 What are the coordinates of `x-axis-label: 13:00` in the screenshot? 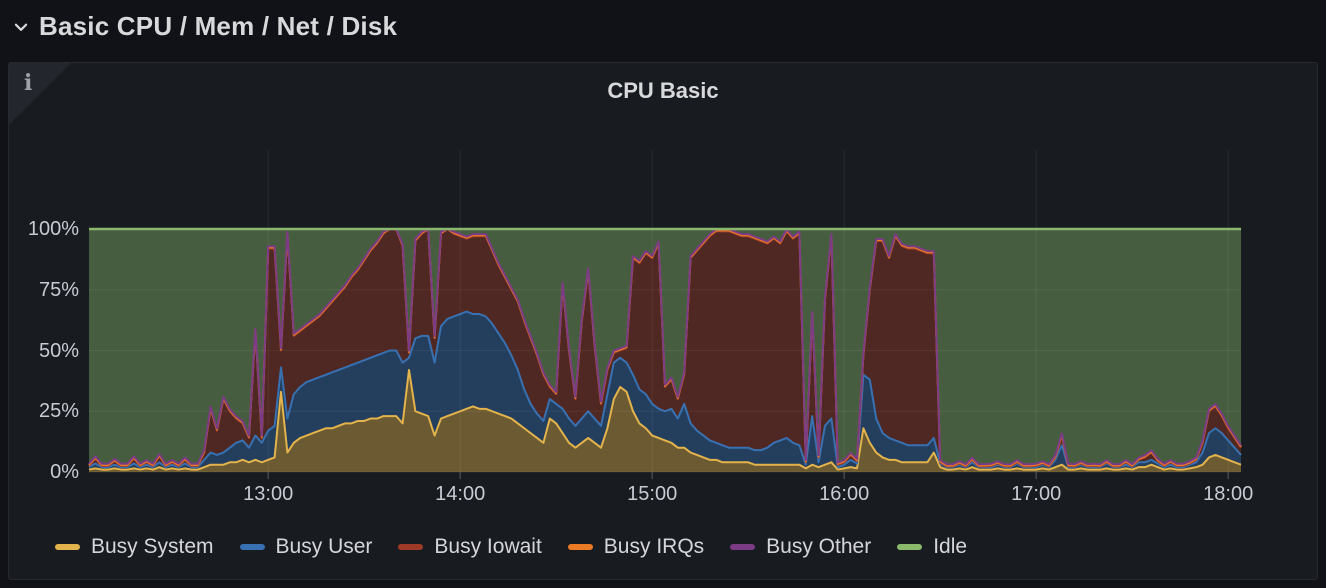 It's located at (268, 494).